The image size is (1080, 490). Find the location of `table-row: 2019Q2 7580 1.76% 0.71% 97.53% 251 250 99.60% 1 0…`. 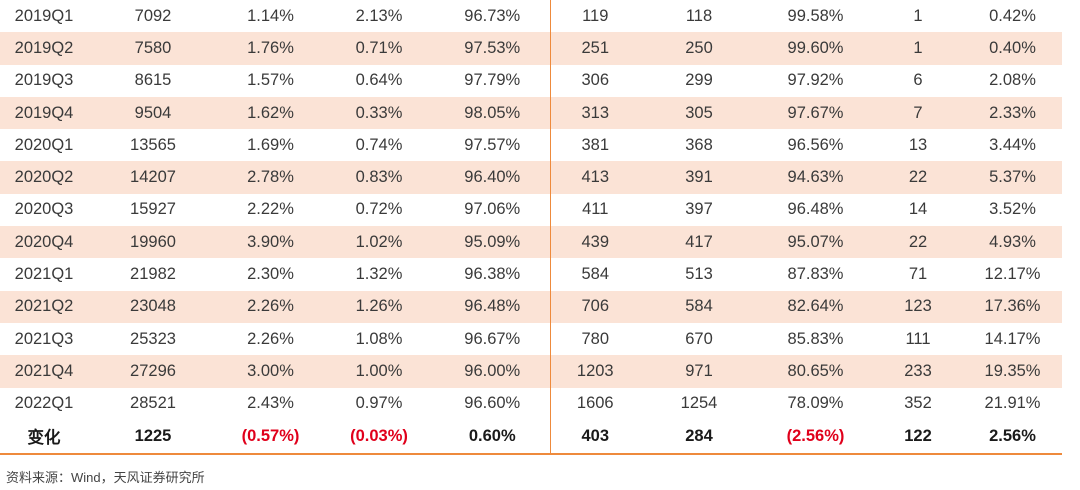

table-row: 2019Q2 7580 1.76% 0.71% 97.53% 251 250 99.60% 1 0… is located at coordinates (531, 48).